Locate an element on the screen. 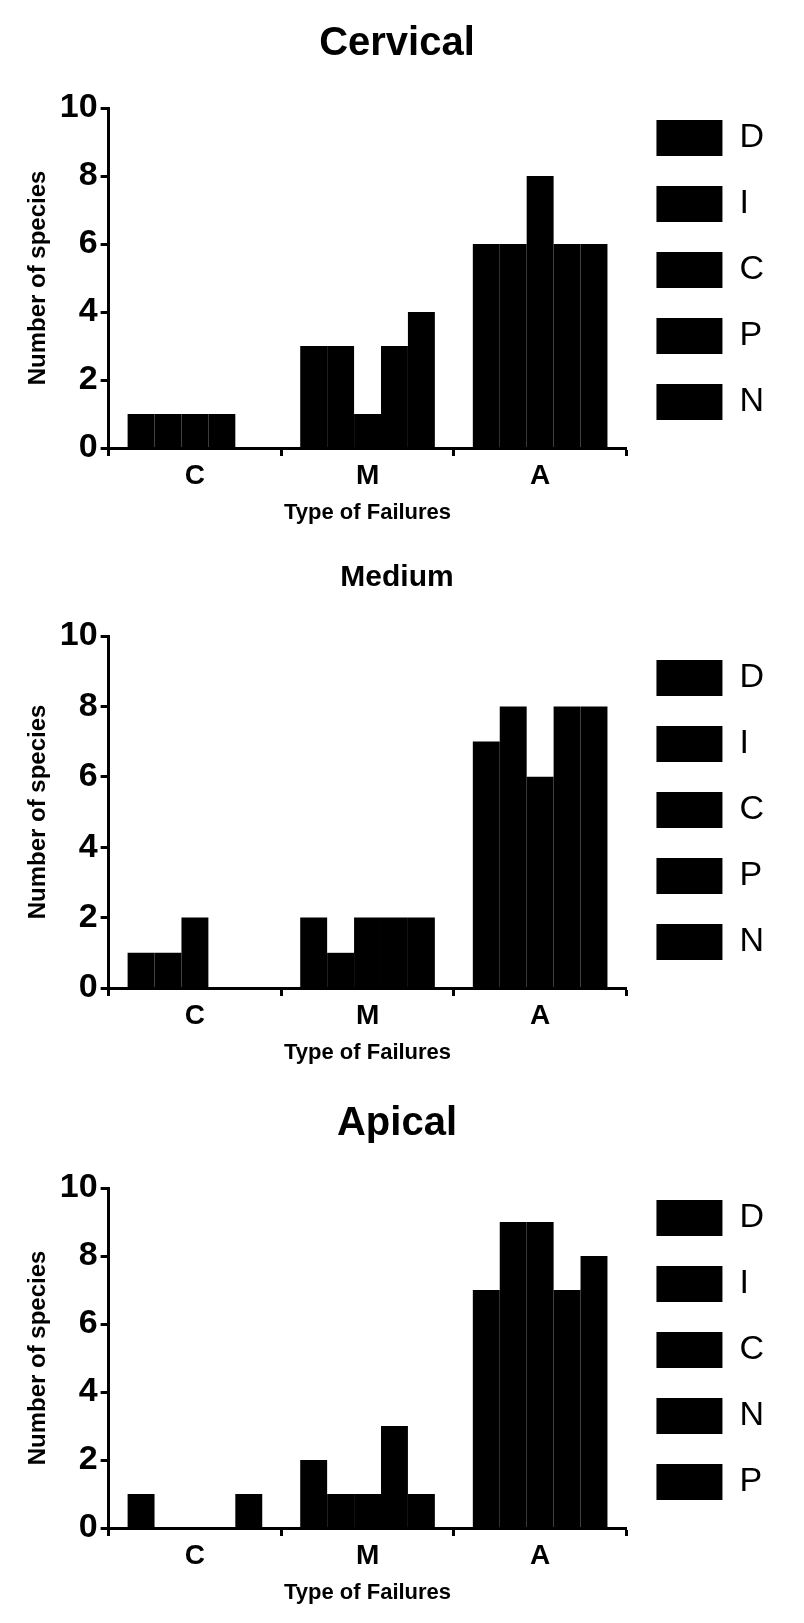 Image resolution: width=804 pixels, height=1623 pixels. chart-title: Apical is located at coordinates (397, 1121).